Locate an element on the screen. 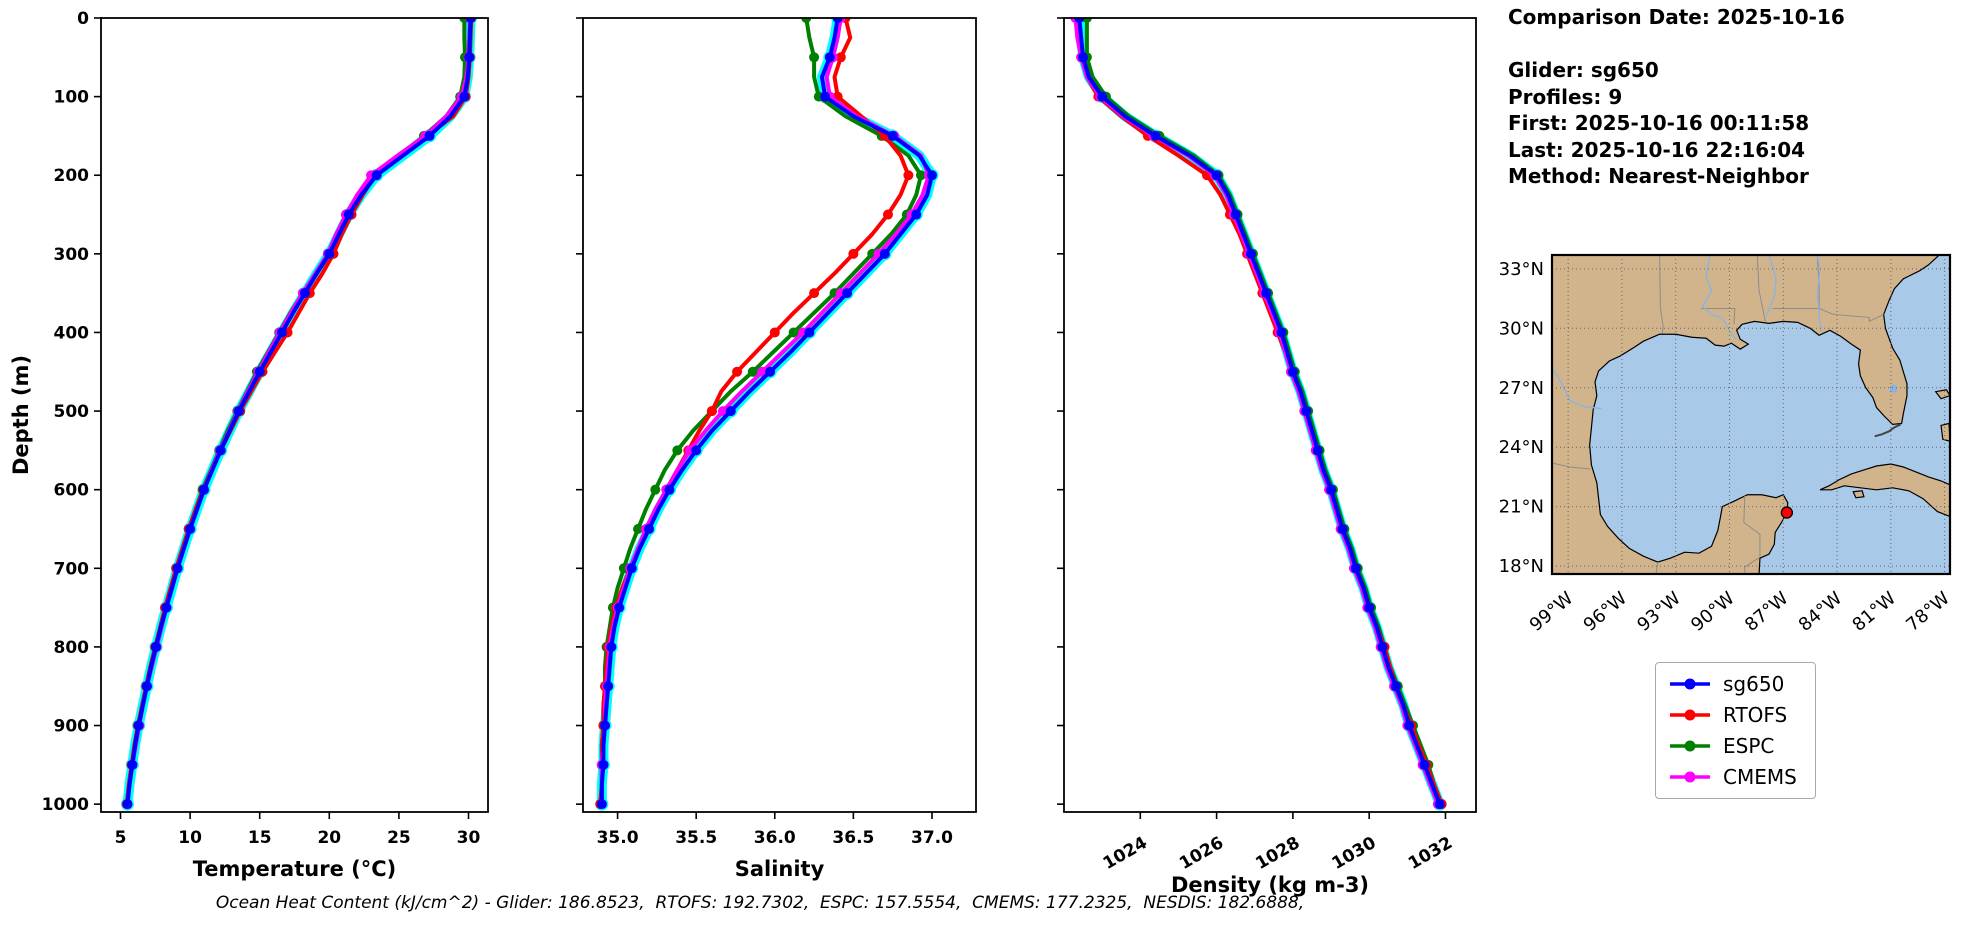 The image size is (1987, 934). svg-text: 400 is located at coordinates (72, 333).